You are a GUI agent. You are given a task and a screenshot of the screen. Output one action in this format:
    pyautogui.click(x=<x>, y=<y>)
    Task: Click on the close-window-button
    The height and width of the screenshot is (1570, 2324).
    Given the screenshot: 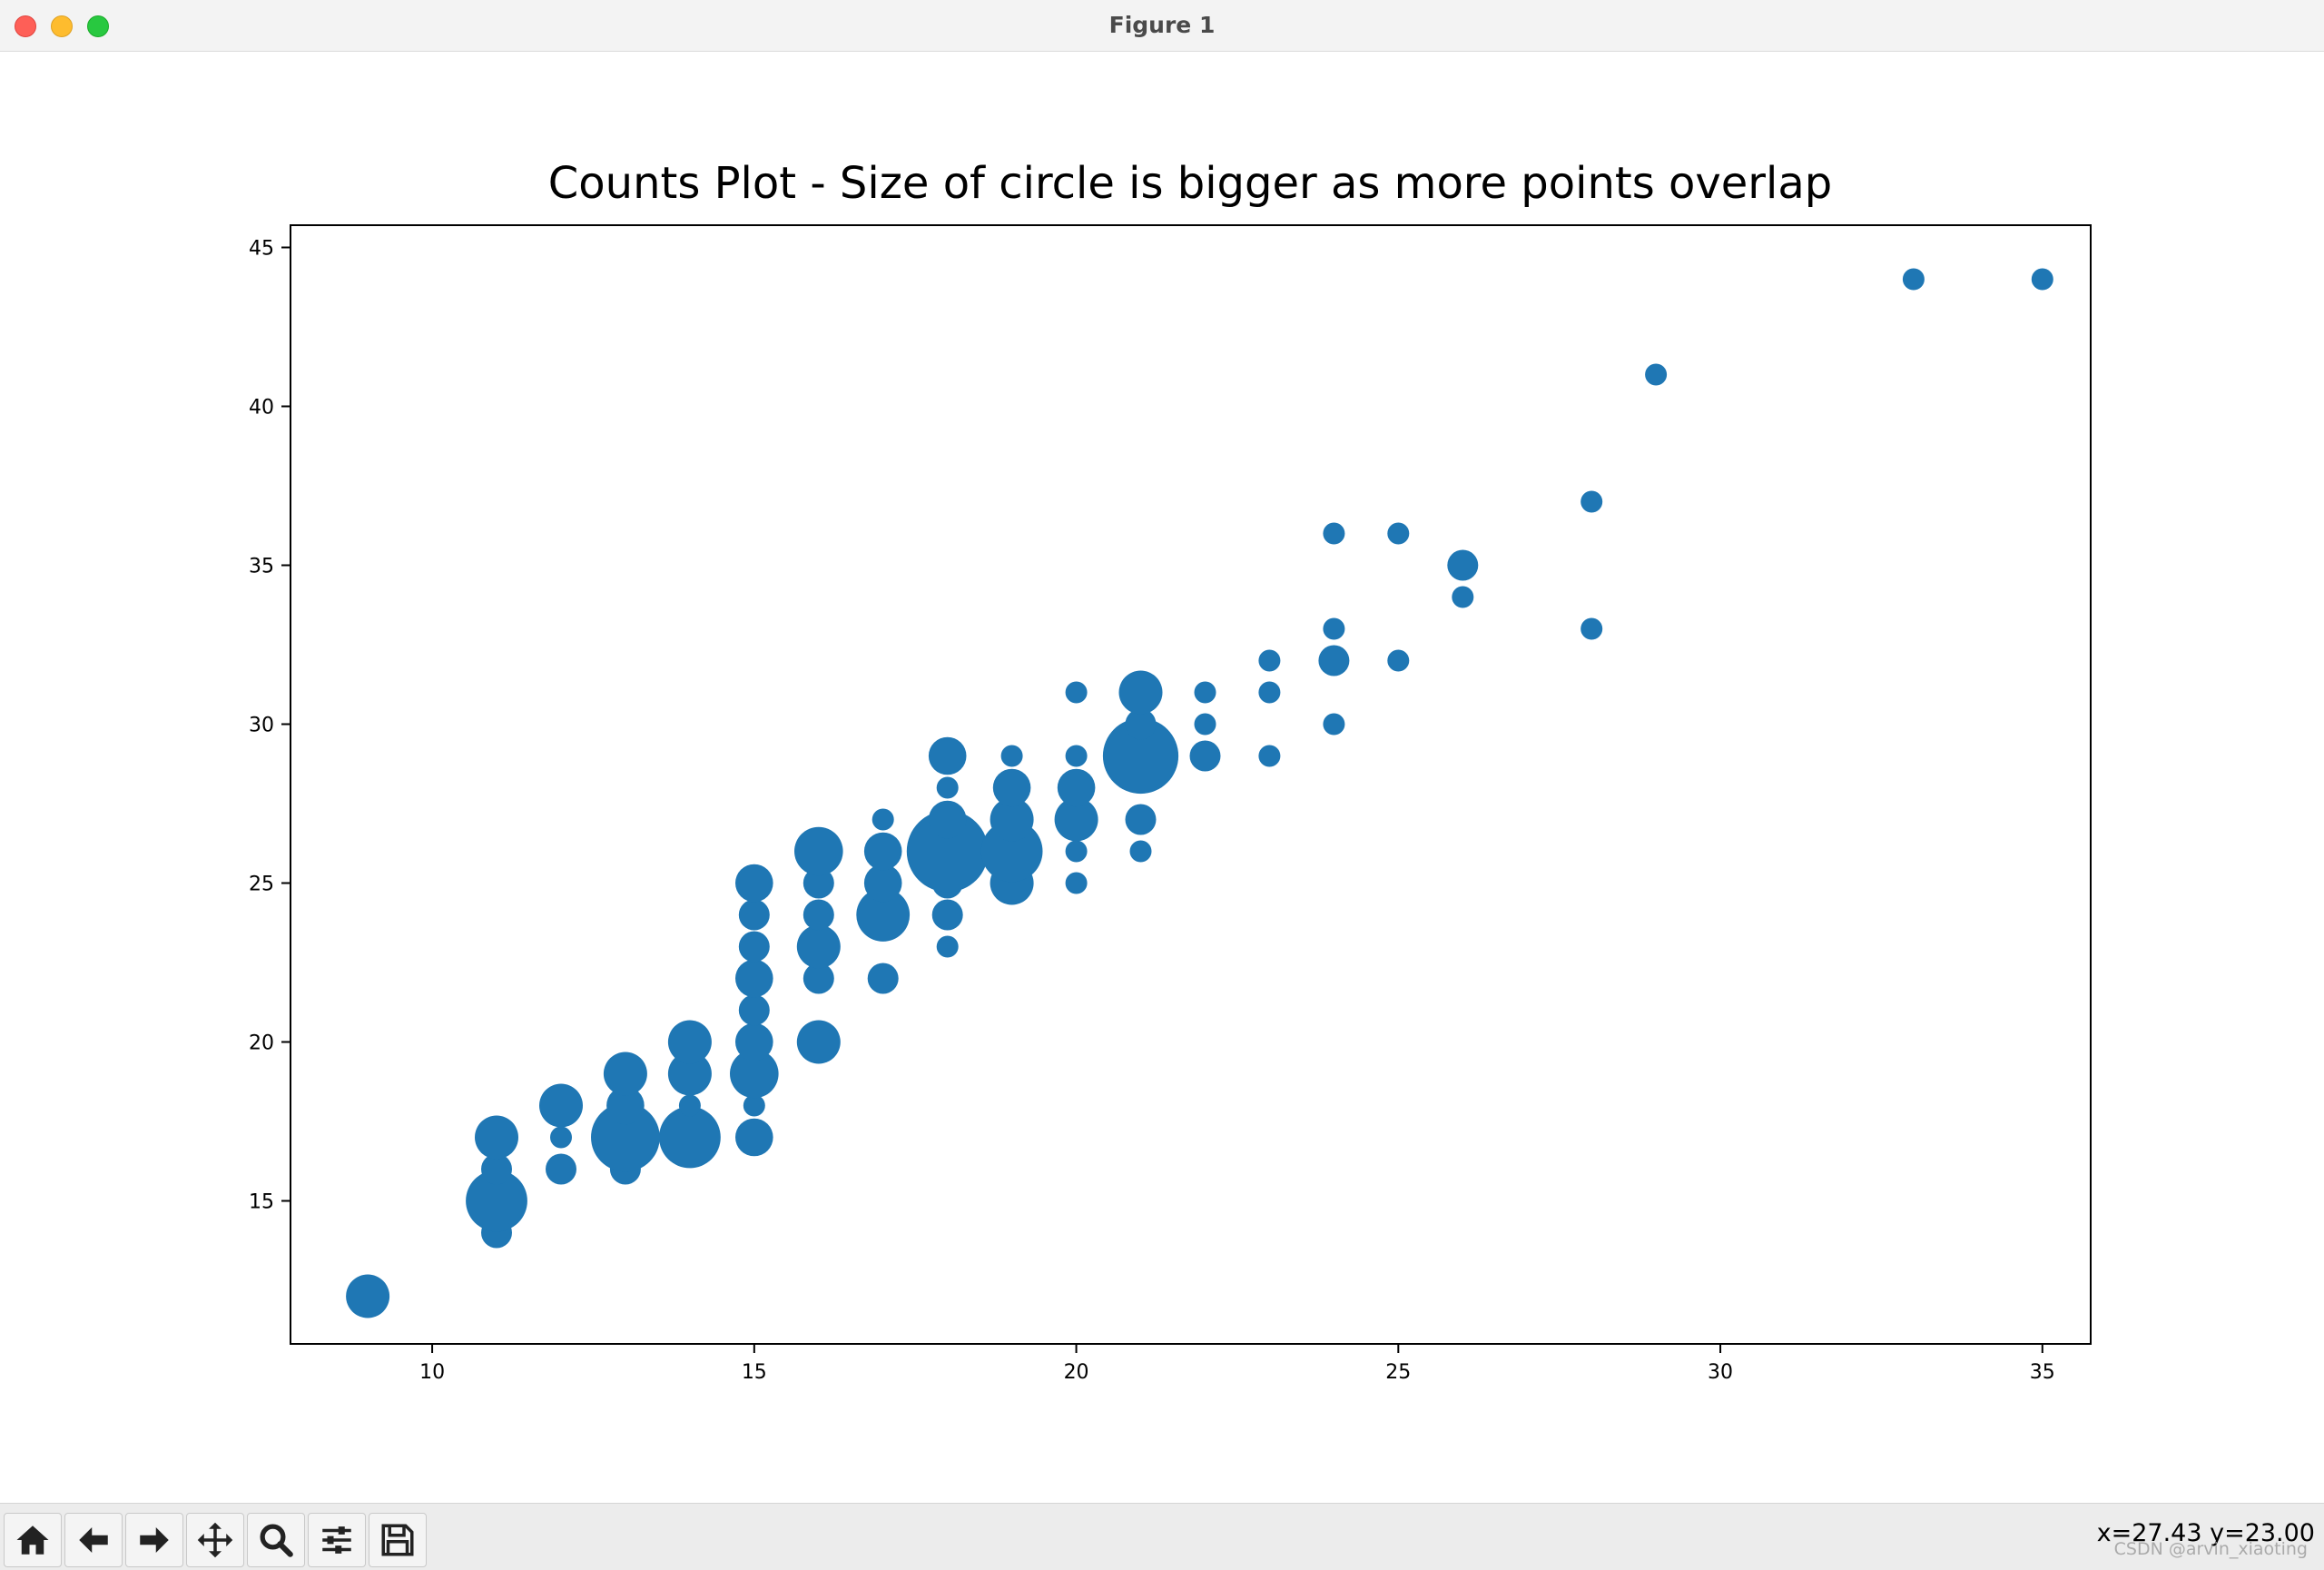 What is the action you would take?
    pyautogui.click(x=25, y=26)
    